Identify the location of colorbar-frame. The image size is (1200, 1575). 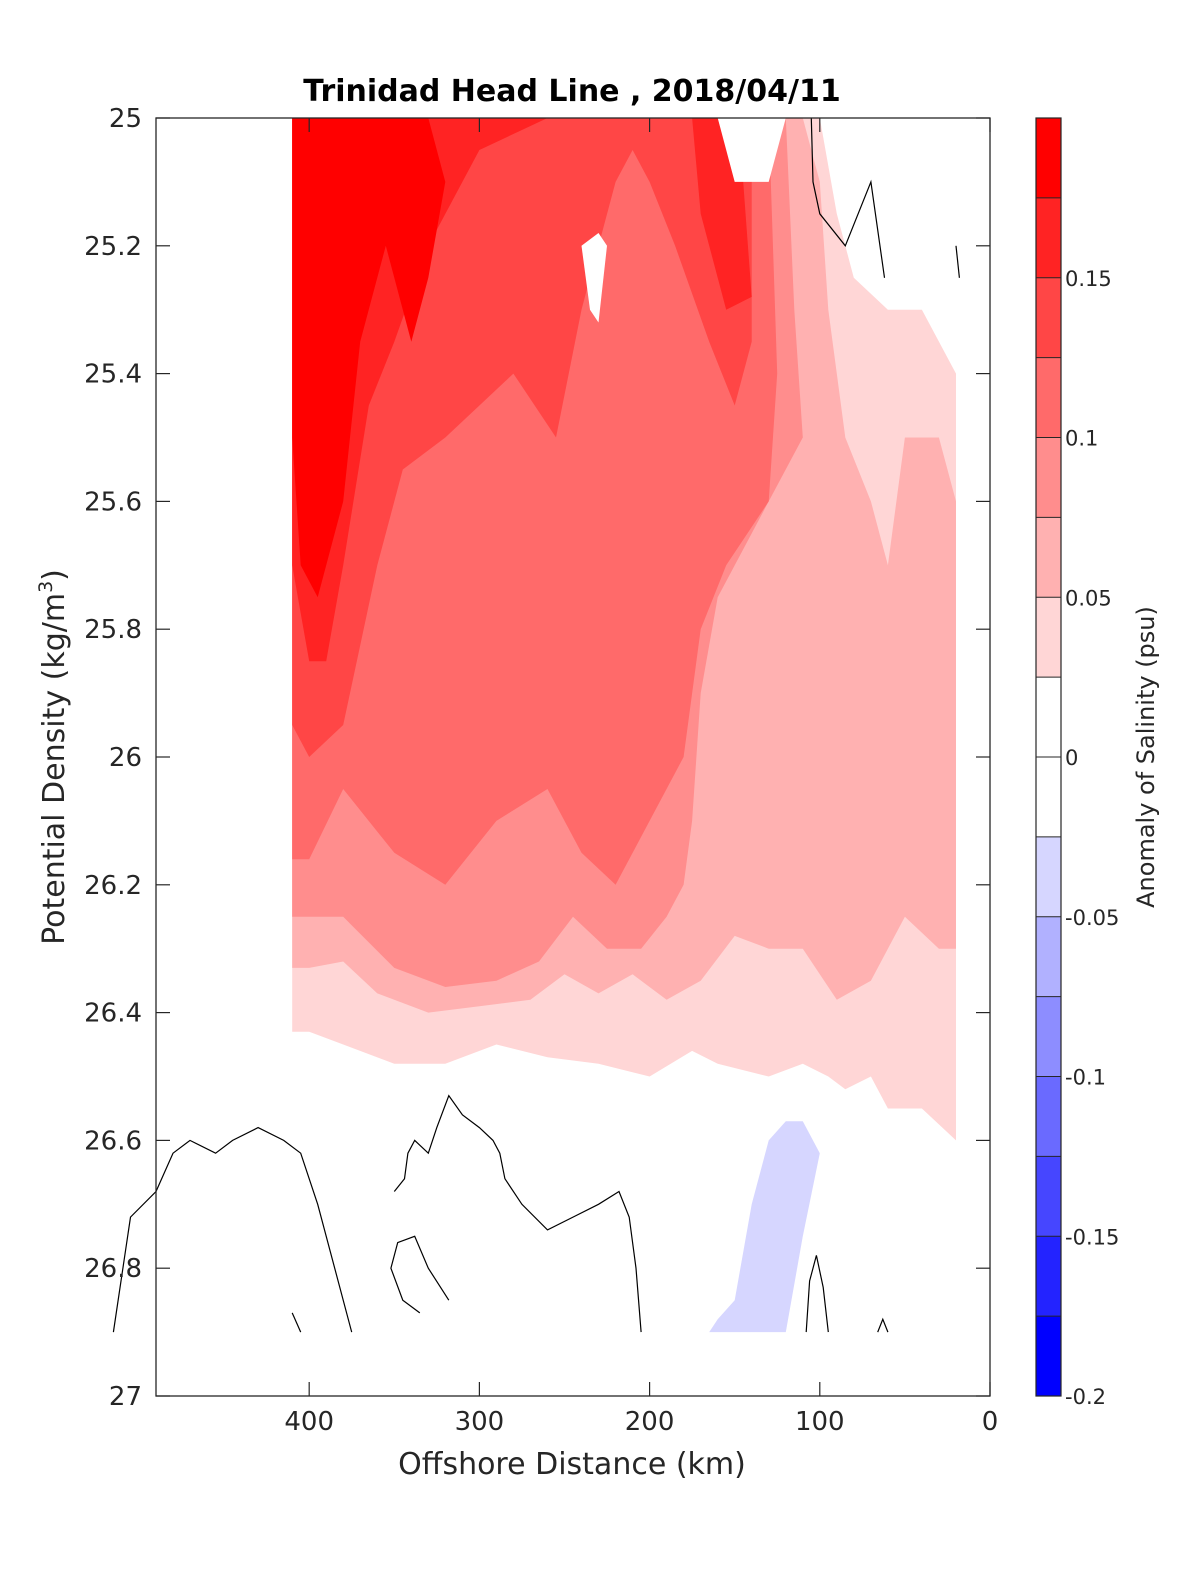
(1048, 757).